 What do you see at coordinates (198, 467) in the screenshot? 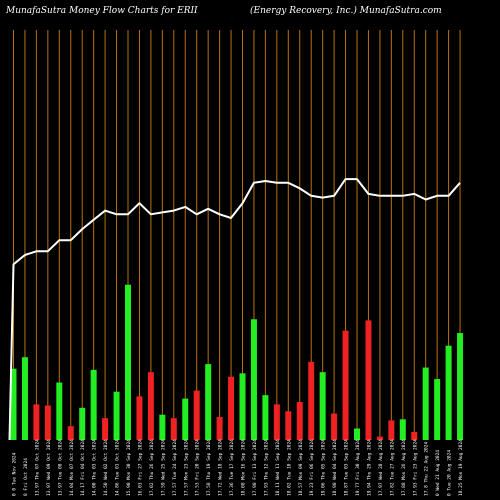
I see `x-tick-label: 17.53 Fri 20 Sep 2024` at bounding box center [198, 467].